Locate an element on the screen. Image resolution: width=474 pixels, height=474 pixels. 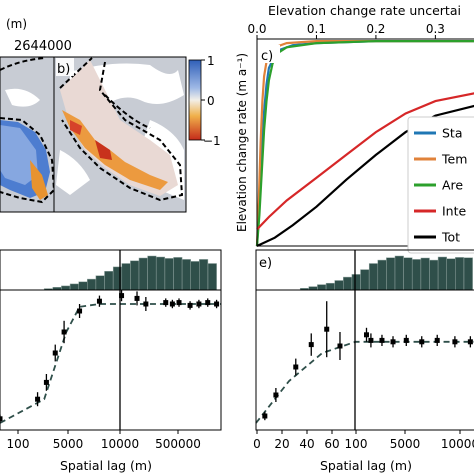
easting-tick-label: 2644000 is located at coordinates (43, 46).